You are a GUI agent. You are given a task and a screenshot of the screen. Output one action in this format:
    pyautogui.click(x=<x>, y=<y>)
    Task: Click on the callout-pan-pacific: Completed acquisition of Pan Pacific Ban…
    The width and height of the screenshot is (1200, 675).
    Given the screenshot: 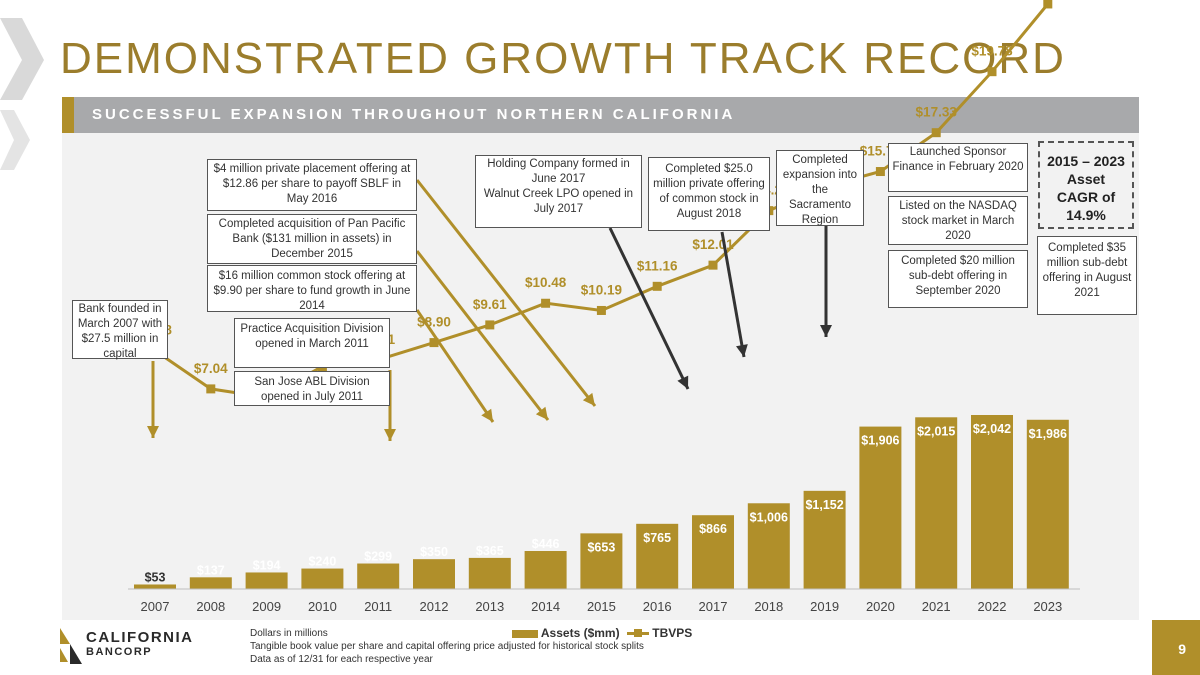 What is the action you would take?
    pyautogui.click(x=312, y=239)
    